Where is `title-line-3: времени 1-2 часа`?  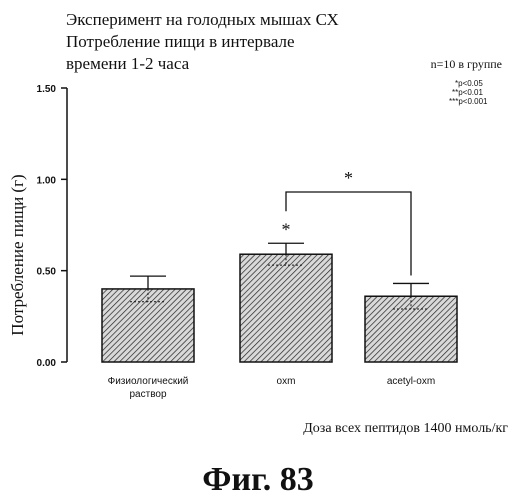
title-line-3: времени 1-2 часа is located at coordinates (128, 63).